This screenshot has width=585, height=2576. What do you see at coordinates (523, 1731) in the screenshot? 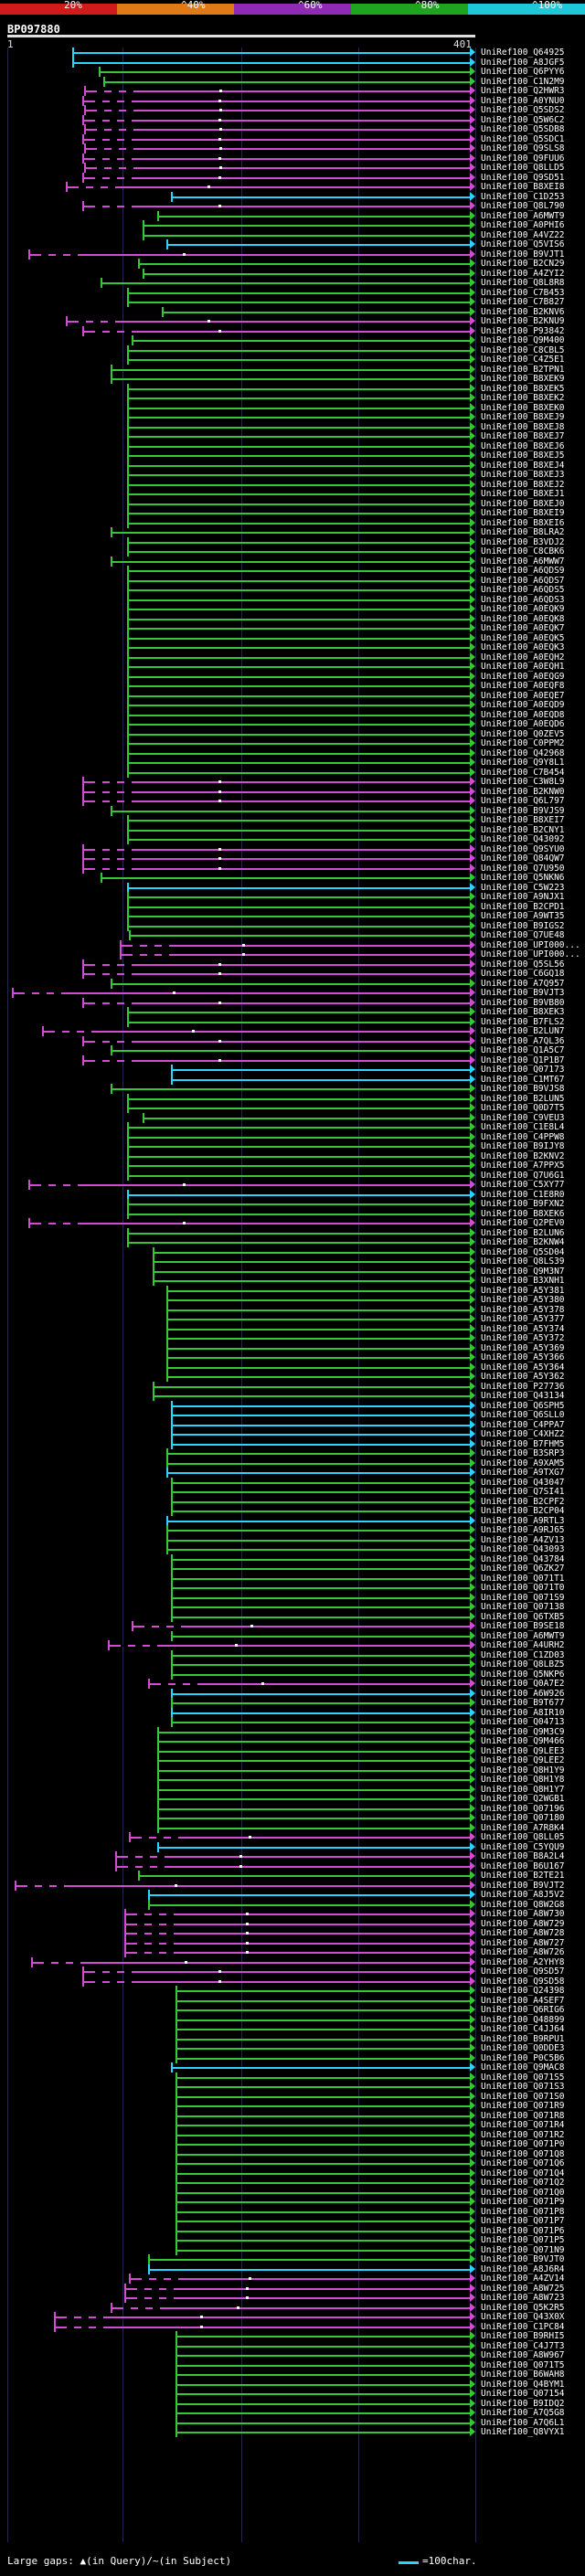
I see `hit-accession-link: UniRef100_Q9M3C9` at bounding box center [523, 1731].